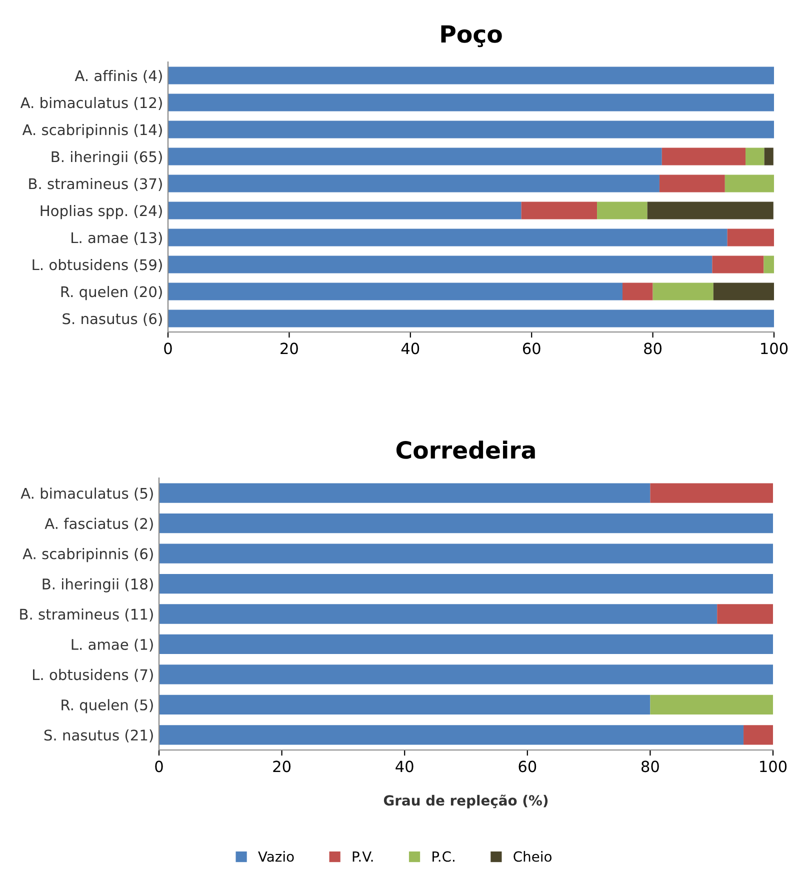 The image size is (788, 877). I want to click on legend-label: Vazio, so click(276, 856).